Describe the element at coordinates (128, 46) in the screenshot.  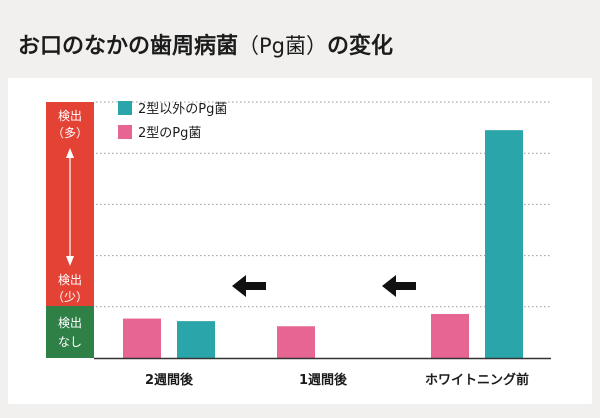
I see `title-main: お口のなかの歯周病菌` at that location.